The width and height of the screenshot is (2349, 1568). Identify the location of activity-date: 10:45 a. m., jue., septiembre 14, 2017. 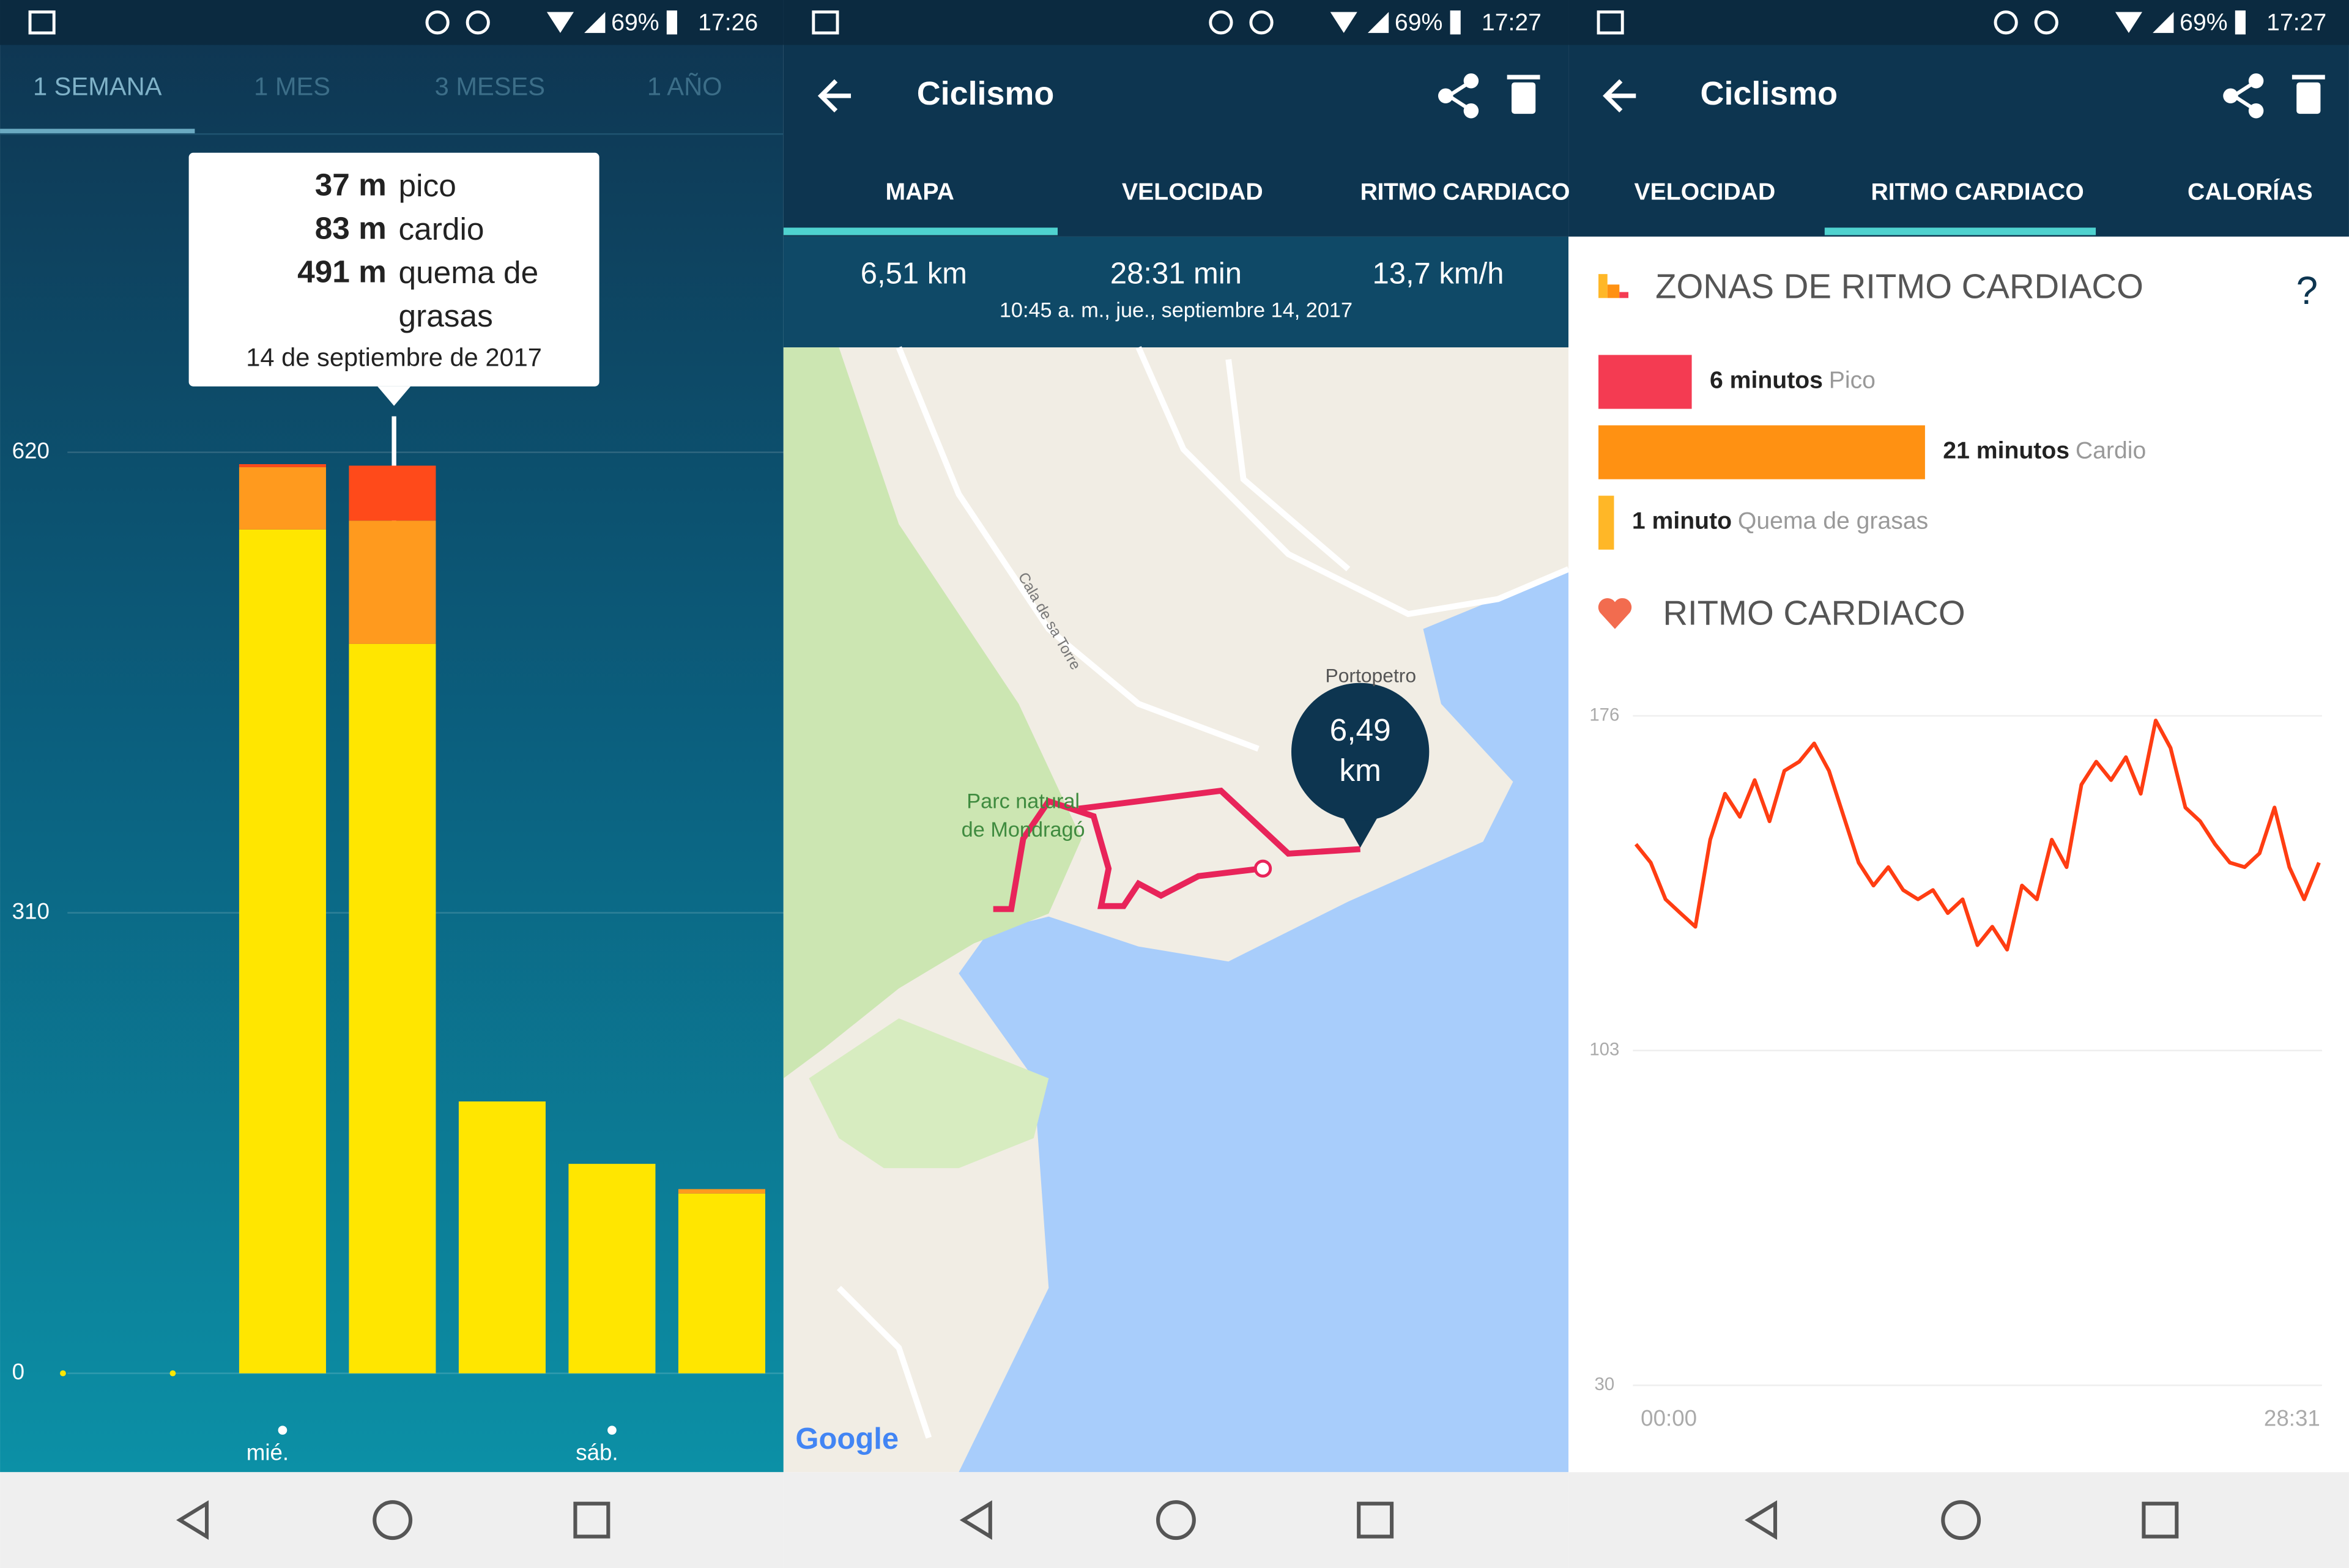
(1176, 310).